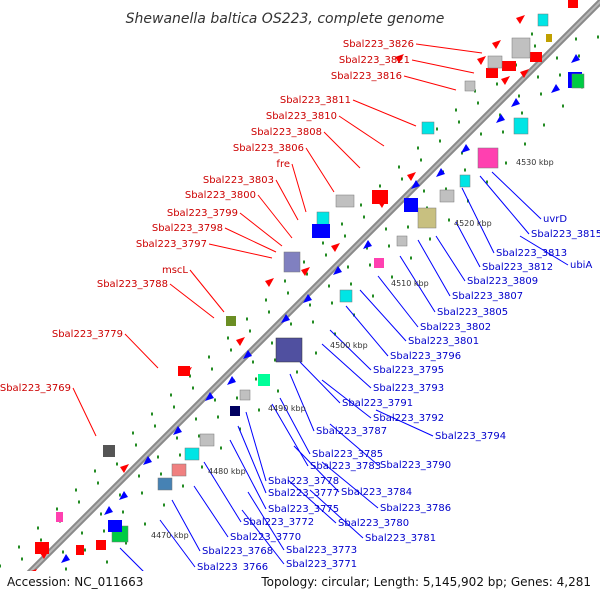 This screenshot has width=600, height=600. Describe the element at coordinates (373, 523) in the screenshot. I see `gene-label: Sbal223_3780` at that location.